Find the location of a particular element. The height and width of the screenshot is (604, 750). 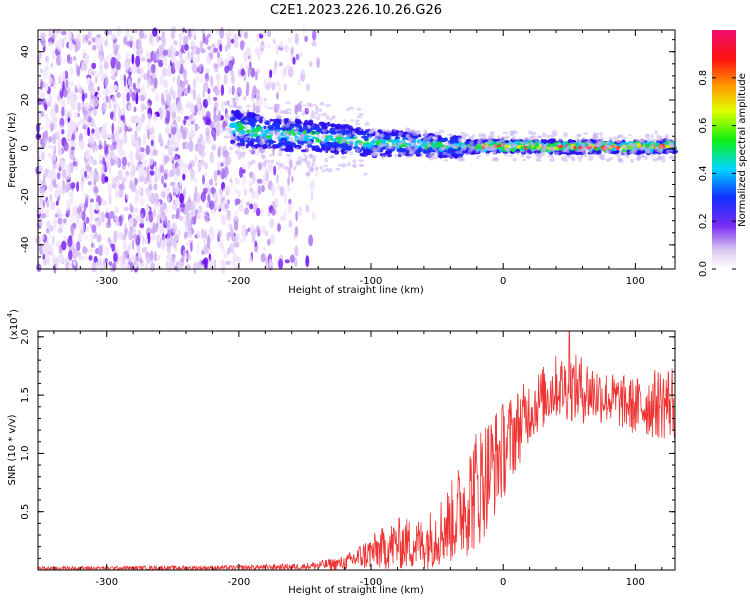

x-tick-label: -200 is located at coordinates (239, 582).